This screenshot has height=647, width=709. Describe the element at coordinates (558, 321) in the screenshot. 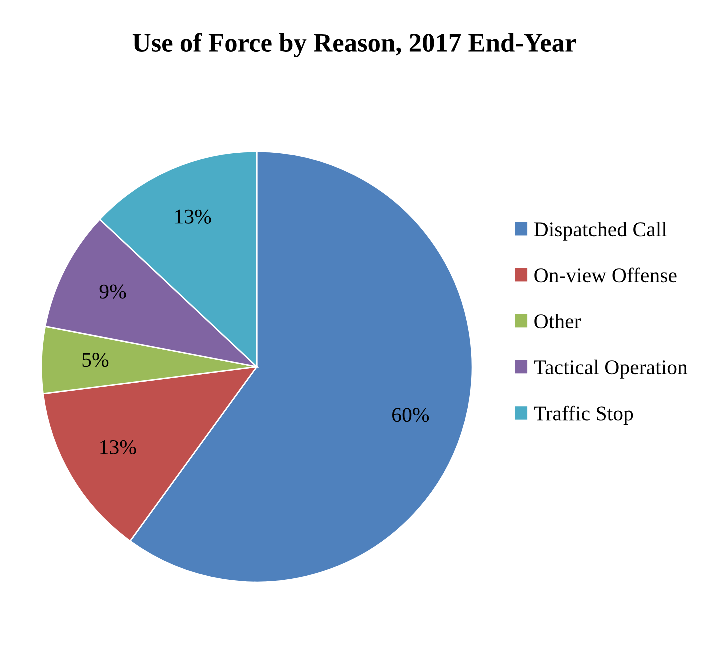

I see `legend-label: Other` at that location.